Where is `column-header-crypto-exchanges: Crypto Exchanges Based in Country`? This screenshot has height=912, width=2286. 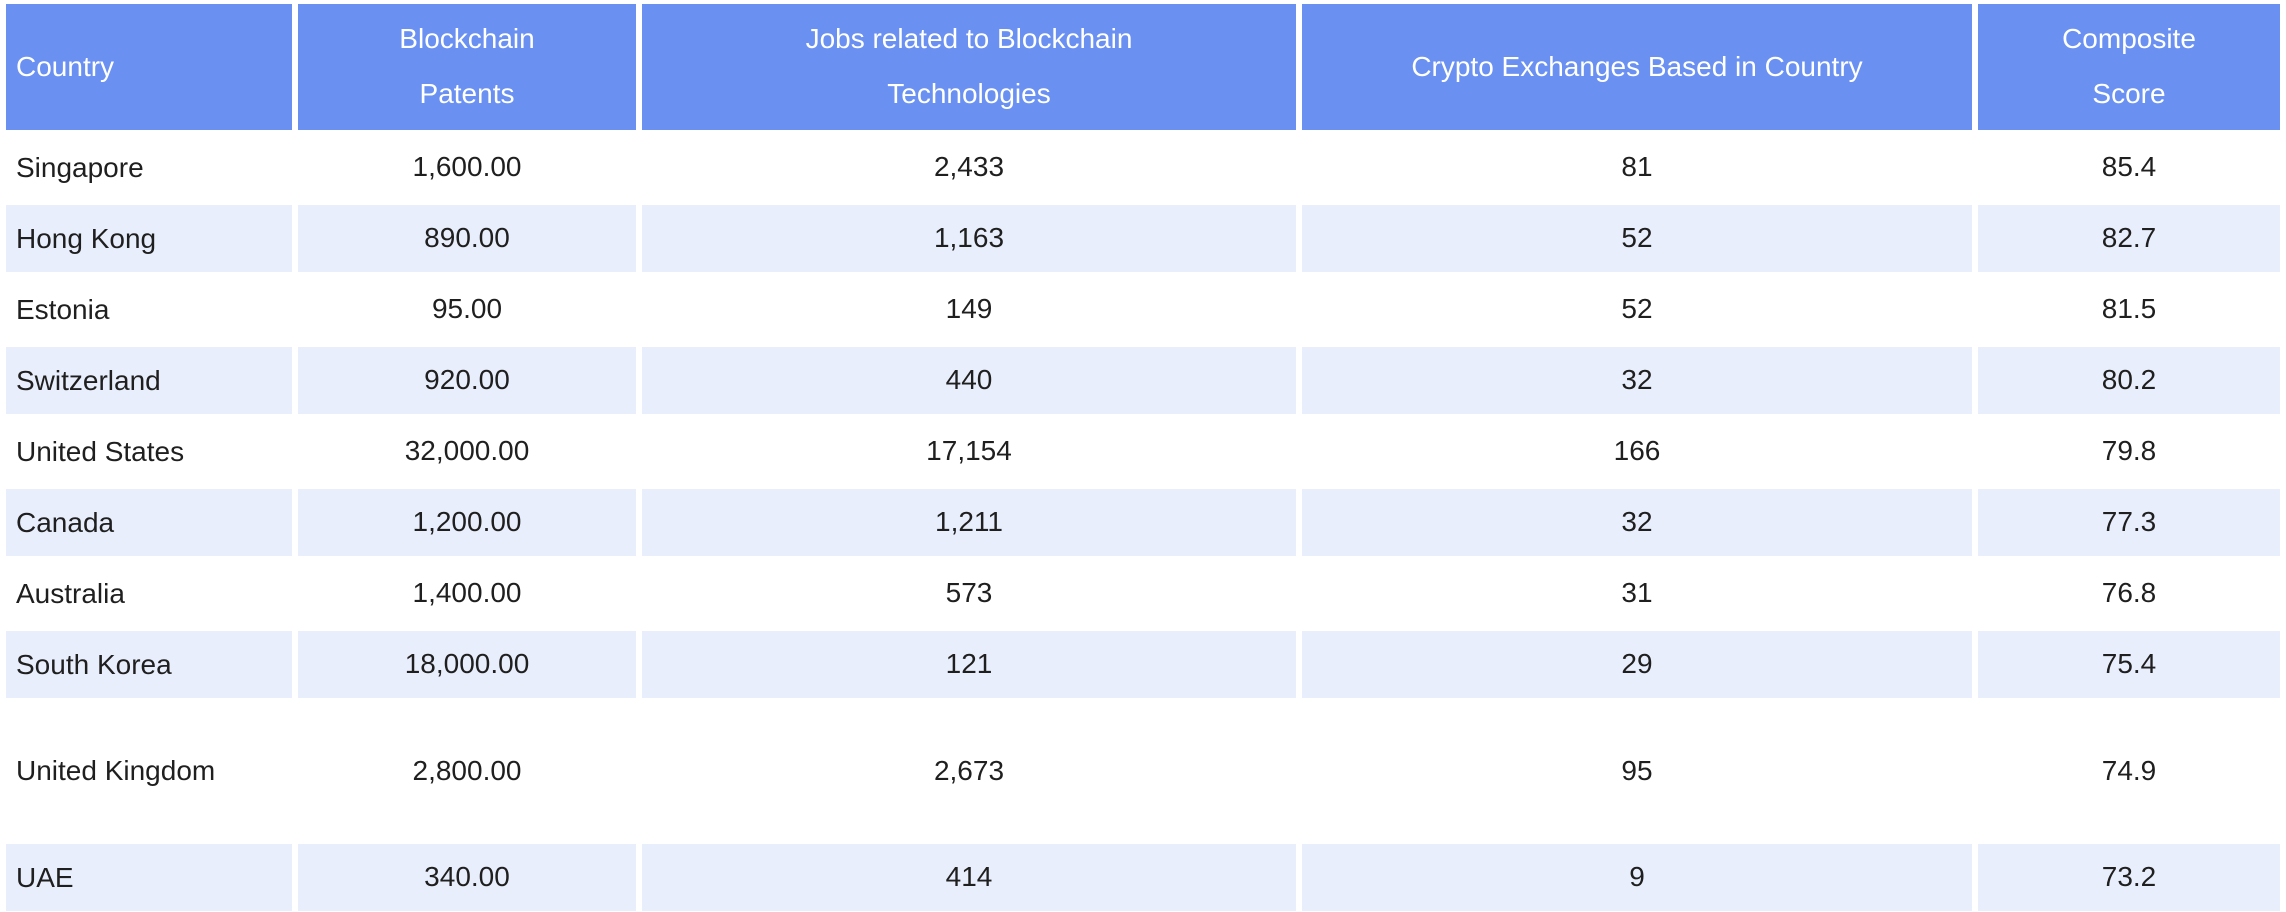 column-header-crypto-exchanges: Crypto Exchanges Based in Country is located at coordinates (1637, 67).